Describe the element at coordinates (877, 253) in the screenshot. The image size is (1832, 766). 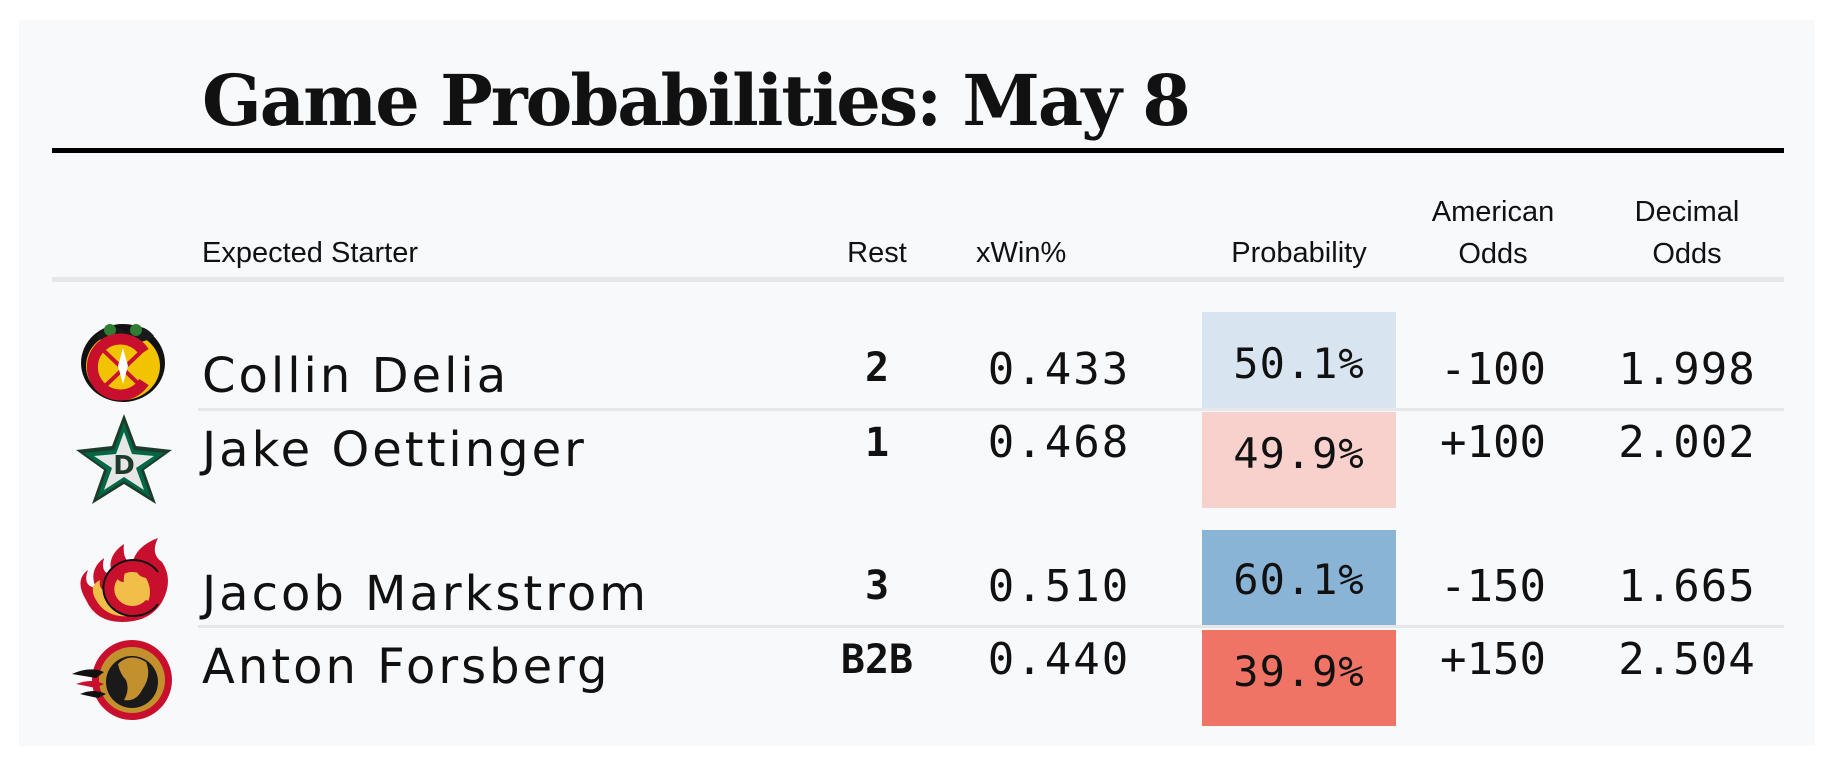
I see `header-rest: Rest` at that location.